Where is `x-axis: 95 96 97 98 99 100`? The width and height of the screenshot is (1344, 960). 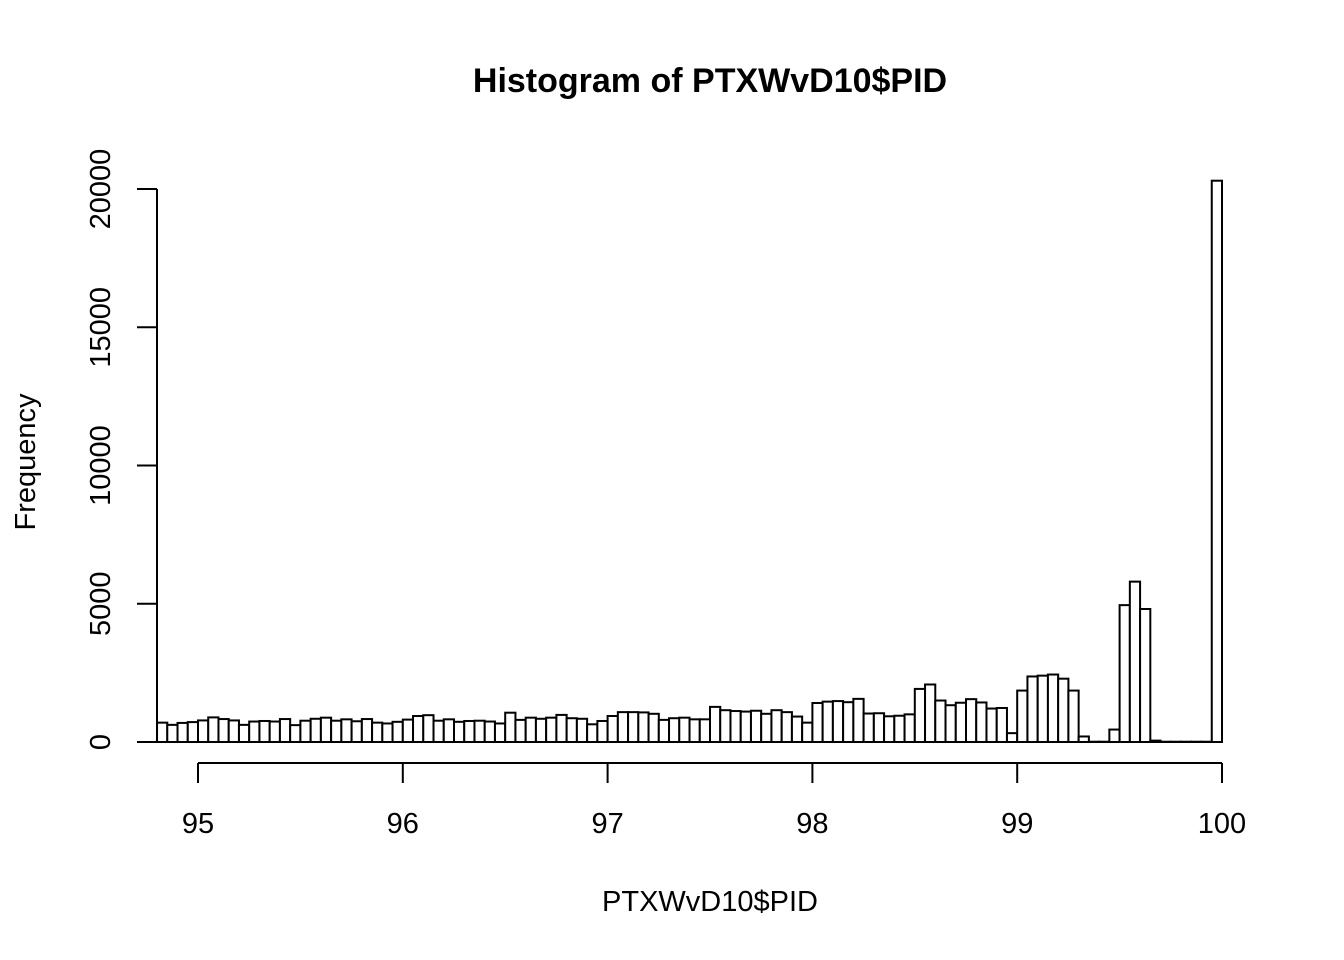 x-axis: 95 96 97 98 99 100 is located at coordinates (714, 801).